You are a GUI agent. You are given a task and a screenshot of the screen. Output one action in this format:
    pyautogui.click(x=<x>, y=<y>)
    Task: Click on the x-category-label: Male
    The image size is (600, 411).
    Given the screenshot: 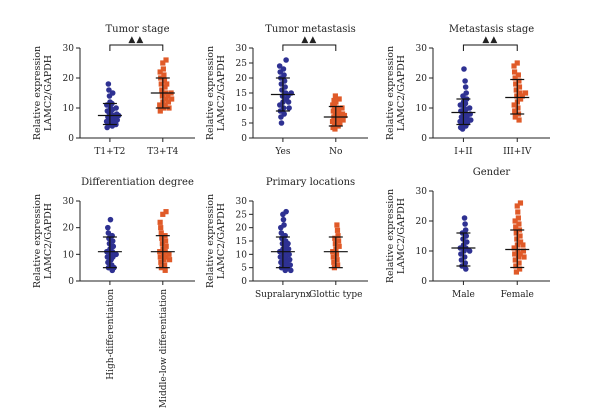 What is the action you would take?
    pyautogui.click(x=463, y=295)
    